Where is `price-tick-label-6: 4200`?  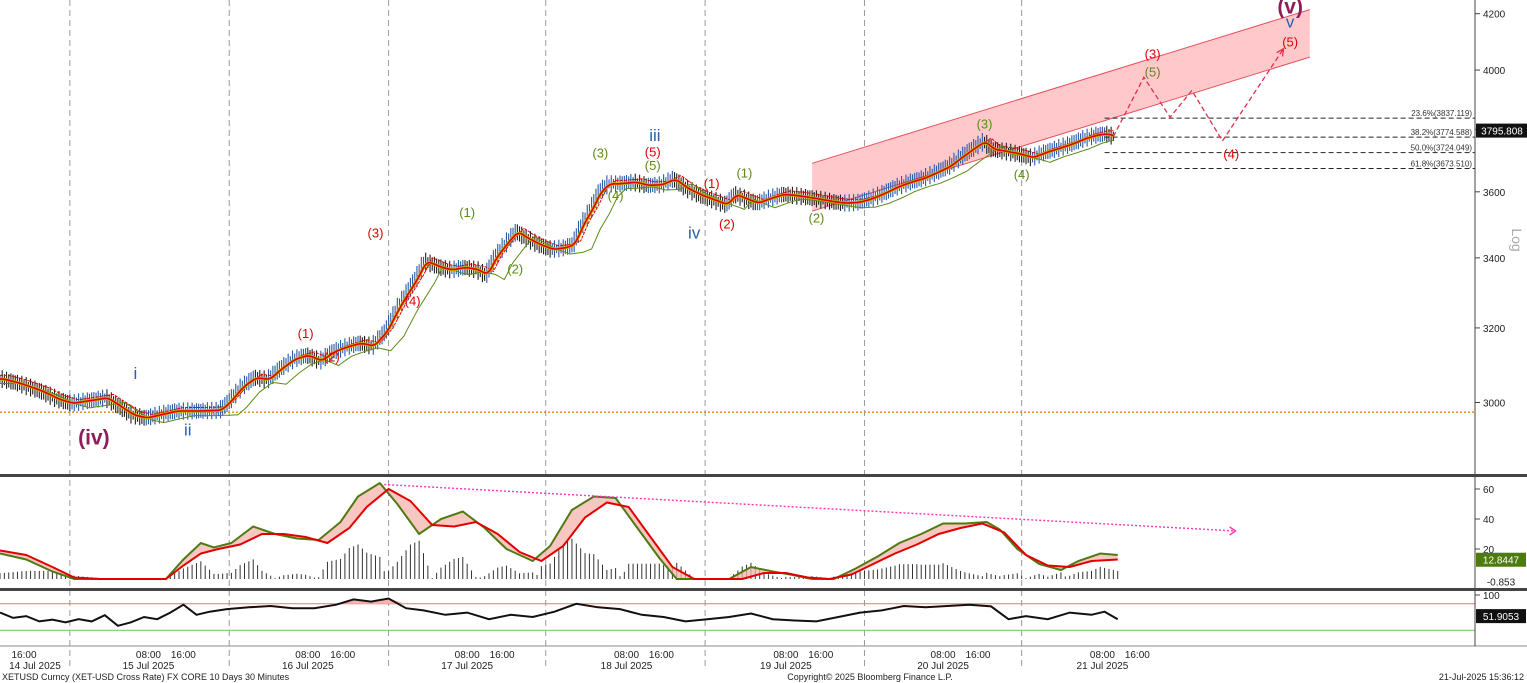 price-tick-label-6: 4200 is located at coordinates (1494, 15).